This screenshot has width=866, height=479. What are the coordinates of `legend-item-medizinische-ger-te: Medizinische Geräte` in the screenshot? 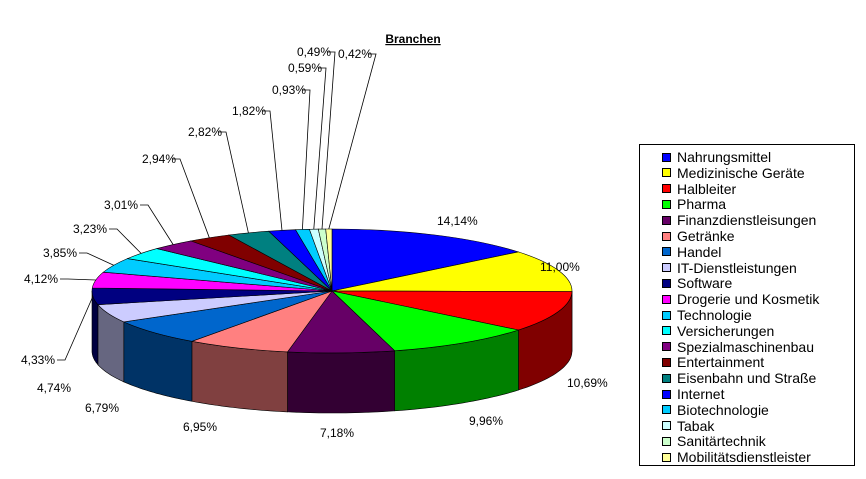 It's located at (733, 173).